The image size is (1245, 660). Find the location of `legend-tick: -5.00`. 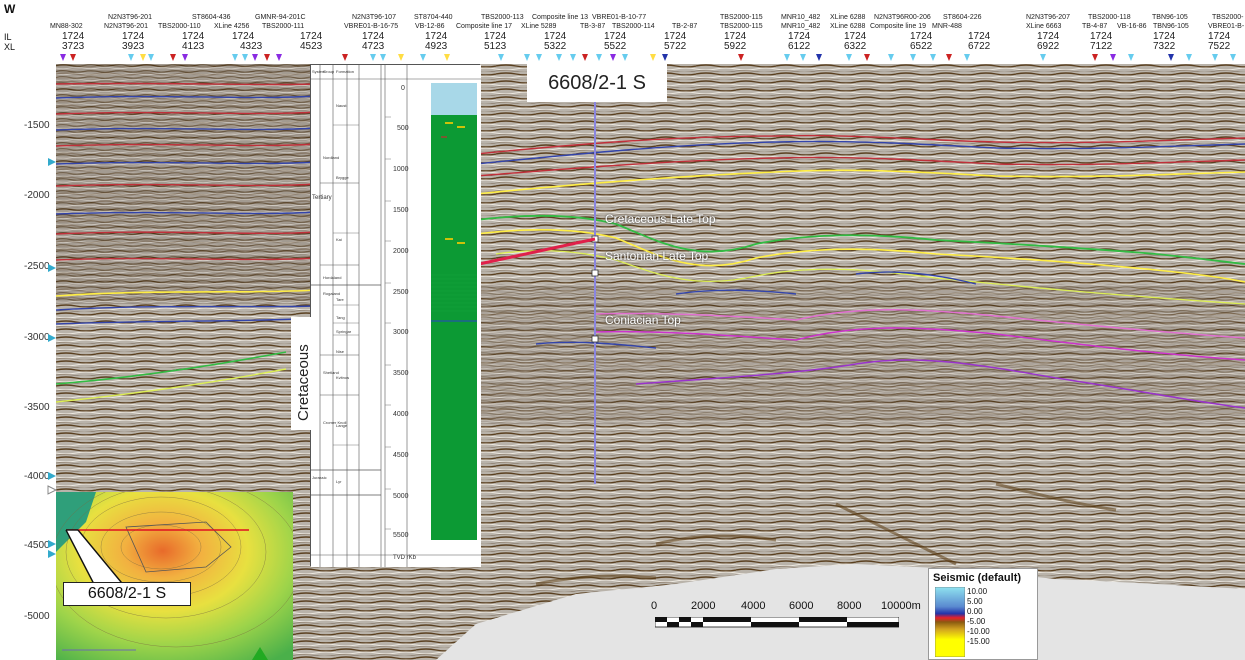

legend-tick: -5.00 is located at coordinates (976, 621).